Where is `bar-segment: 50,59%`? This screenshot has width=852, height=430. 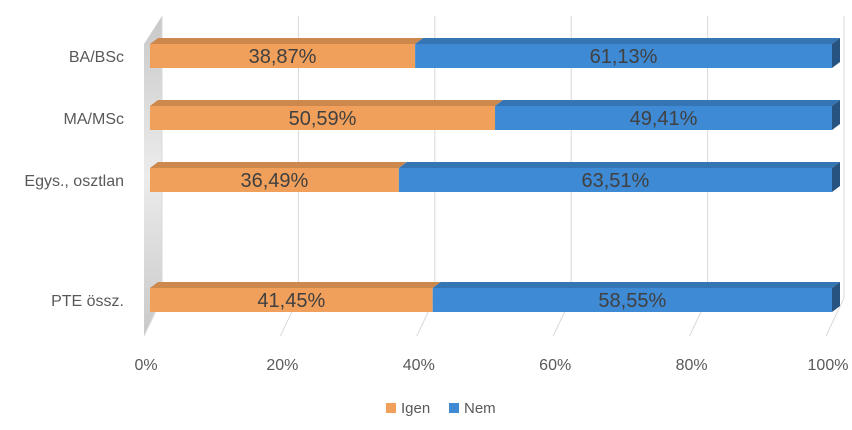 bar-segment: 50,59% is located at coordinates (327, 115).